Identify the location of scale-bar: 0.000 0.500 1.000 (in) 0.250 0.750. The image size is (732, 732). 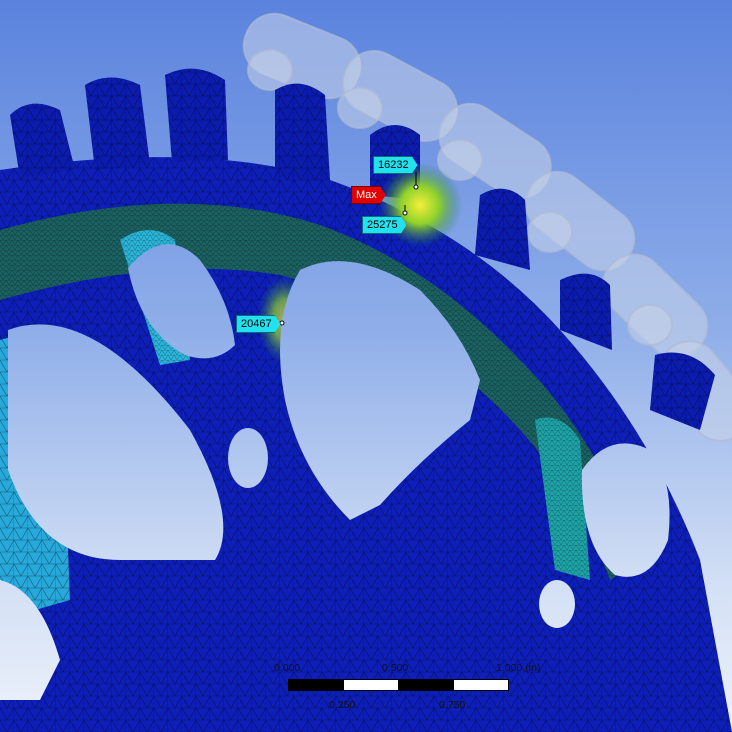
(410, 690).